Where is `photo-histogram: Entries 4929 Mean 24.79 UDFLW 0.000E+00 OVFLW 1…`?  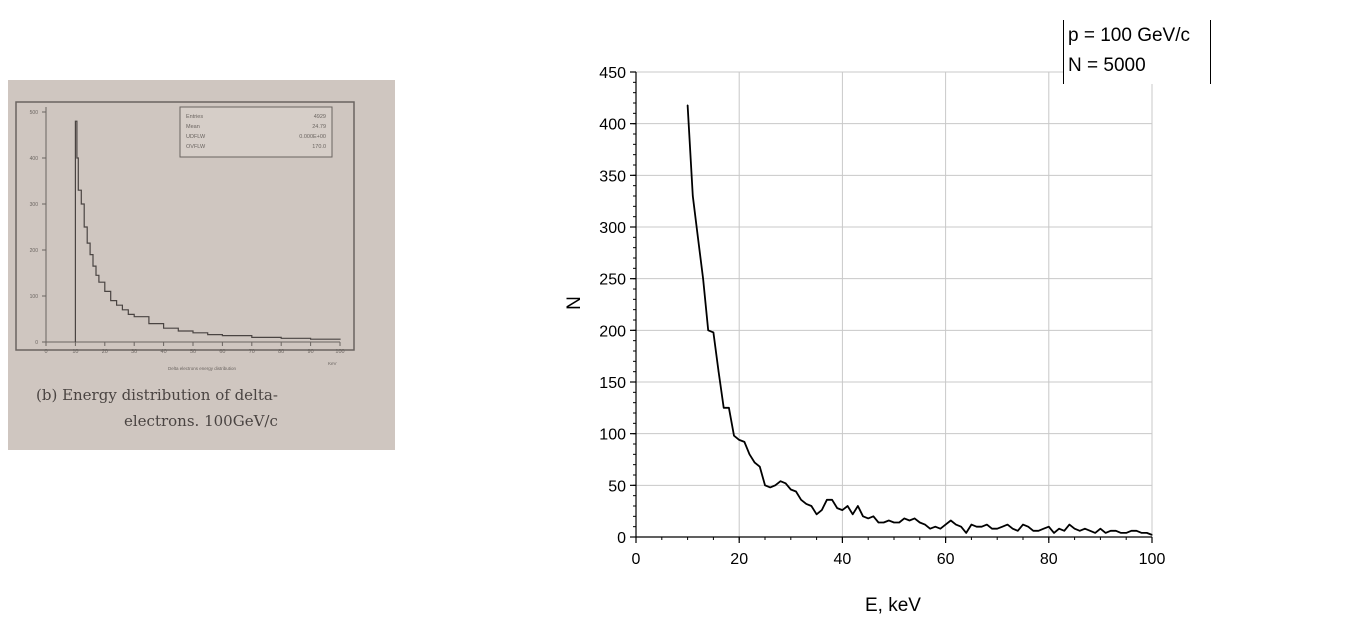 photo-histogram: Entries 4929 Mean 24.79 UDFLW 0.000E+00 OVFLW 1… is located at coordinates (185, 265).